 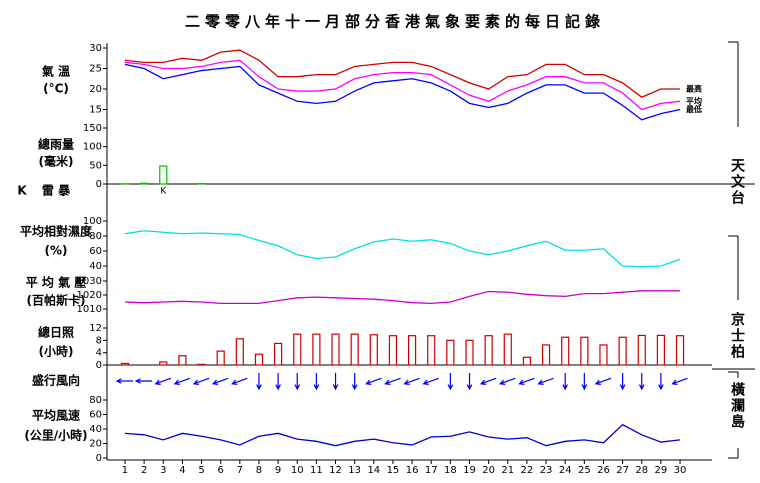 I want to click on x-tick-label: 19, so click(x=469, y=470).